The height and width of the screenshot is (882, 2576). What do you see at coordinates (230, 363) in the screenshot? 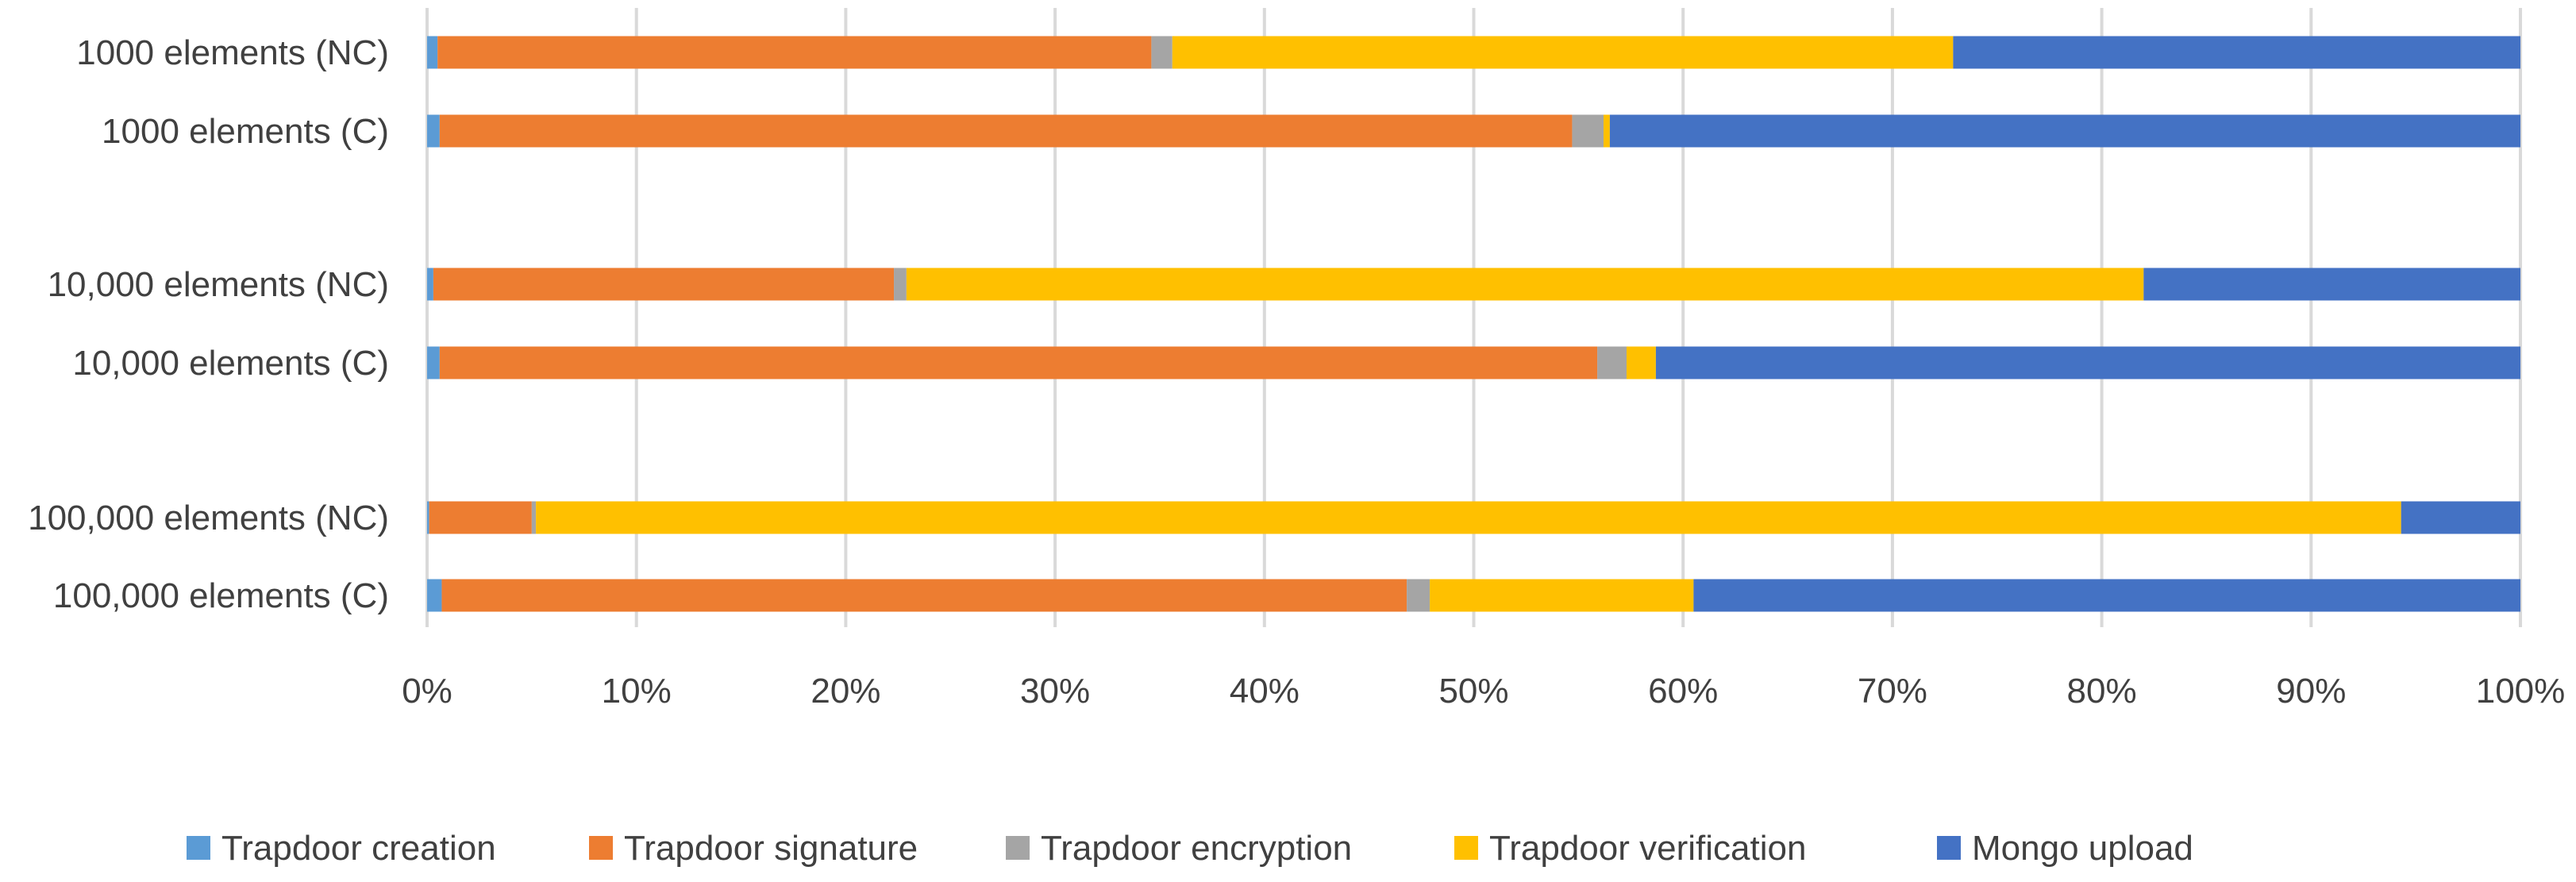
I see `category-label: 10,000 elements (C)` at bounding box center [230, 363].